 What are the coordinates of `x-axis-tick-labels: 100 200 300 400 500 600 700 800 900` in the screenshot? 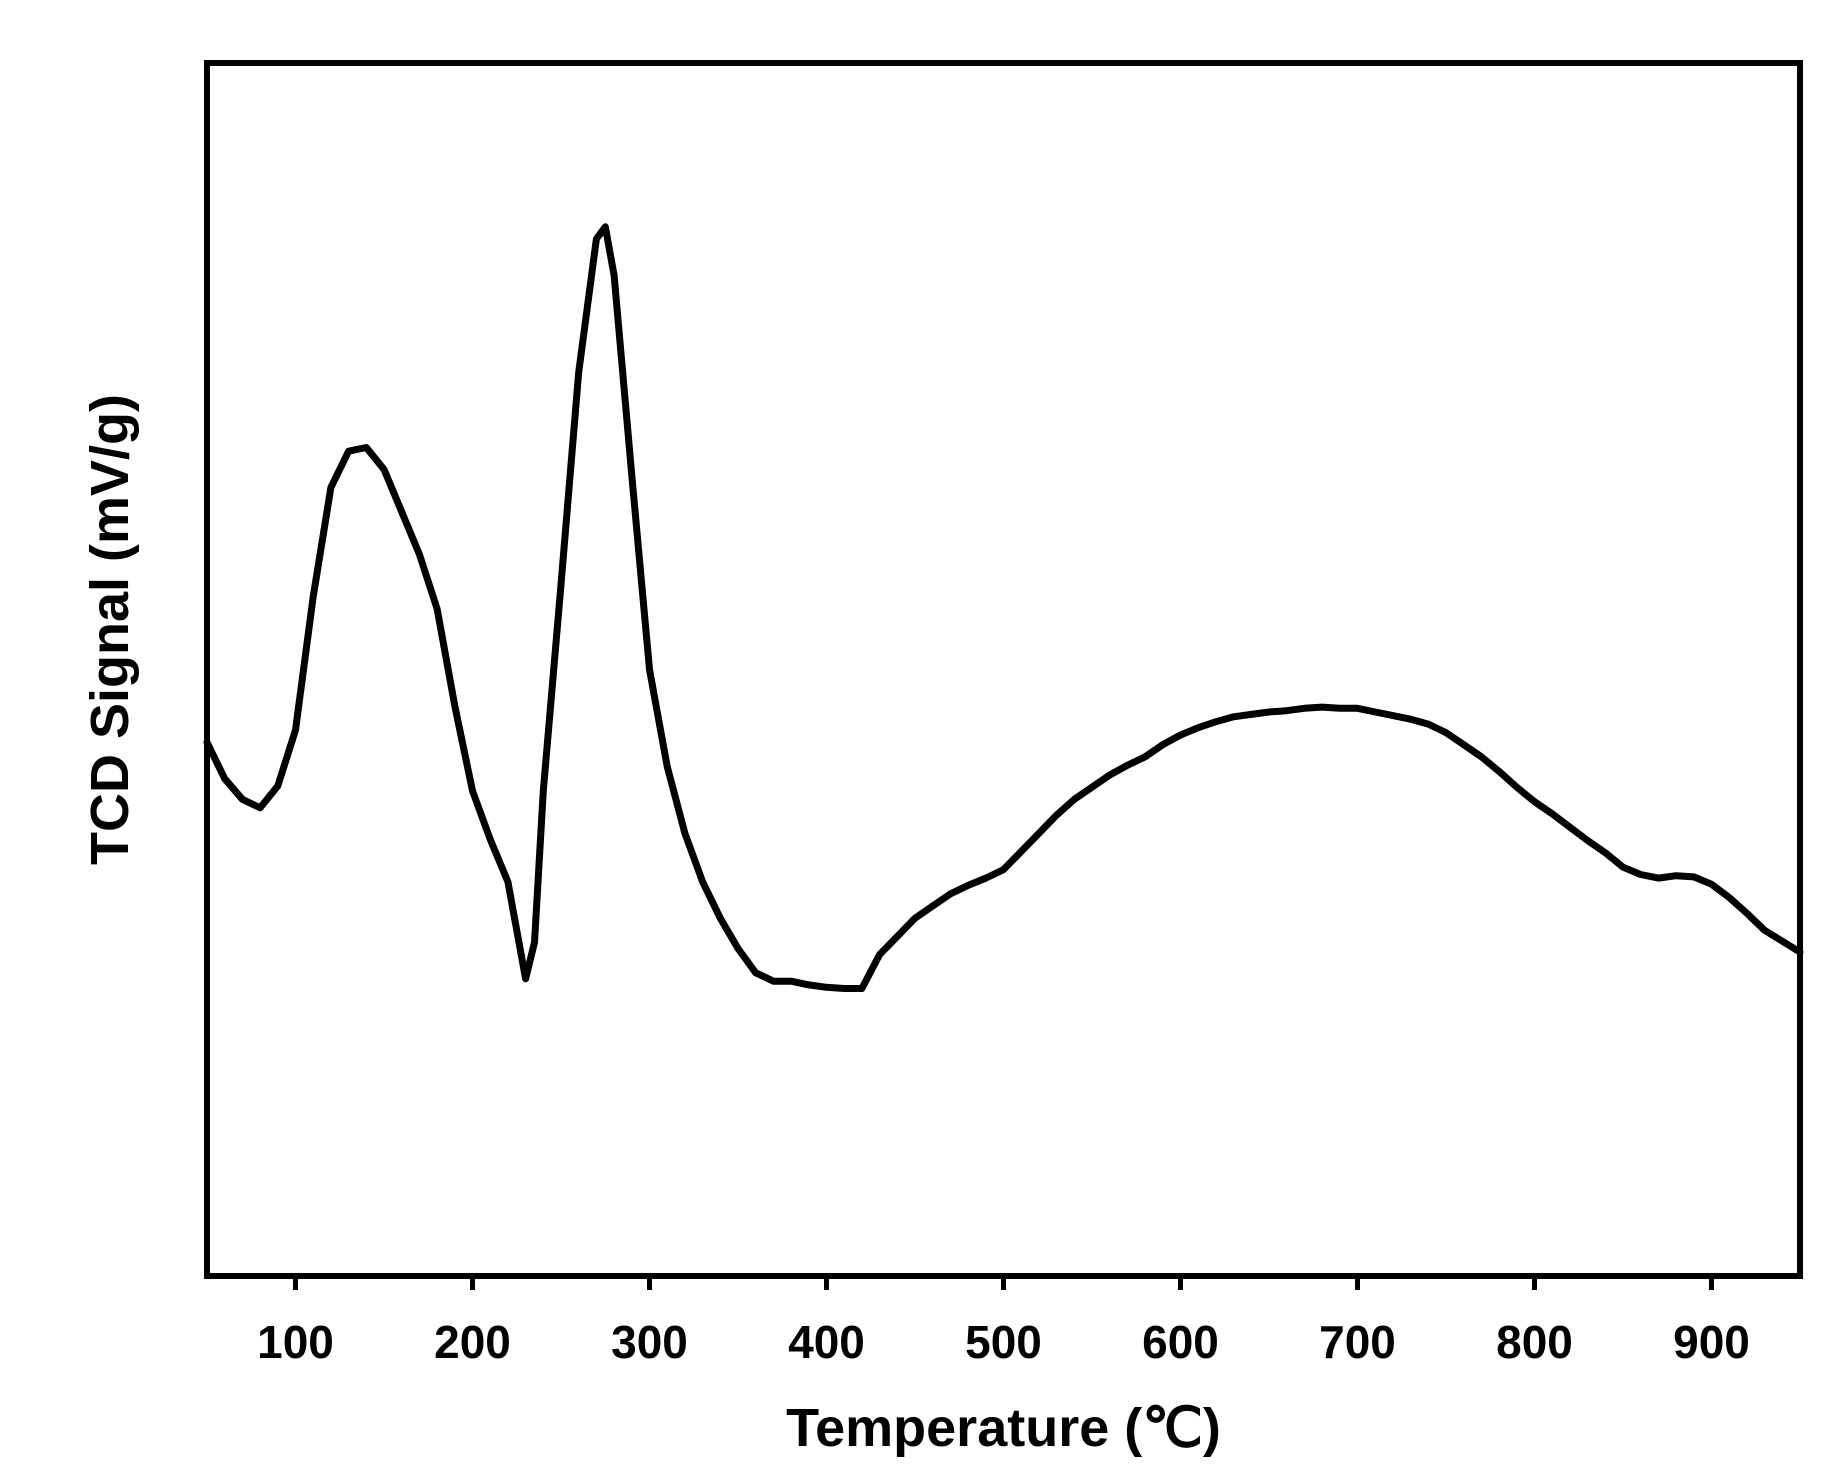 It's located at (1003, 1342).